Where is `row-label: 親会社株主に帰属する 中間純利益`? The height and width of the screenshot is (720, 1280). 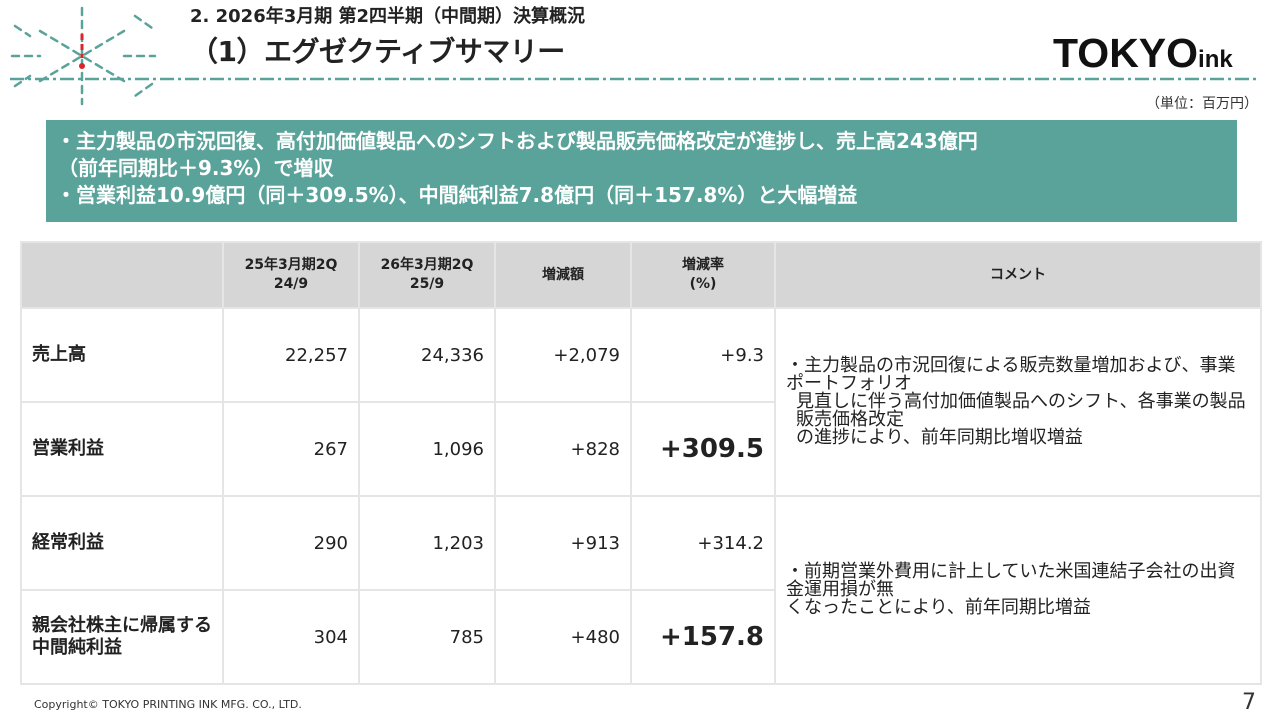
row-label: 親会社株主に帰属する 中間純利益 is located at coordinates (122, 637).